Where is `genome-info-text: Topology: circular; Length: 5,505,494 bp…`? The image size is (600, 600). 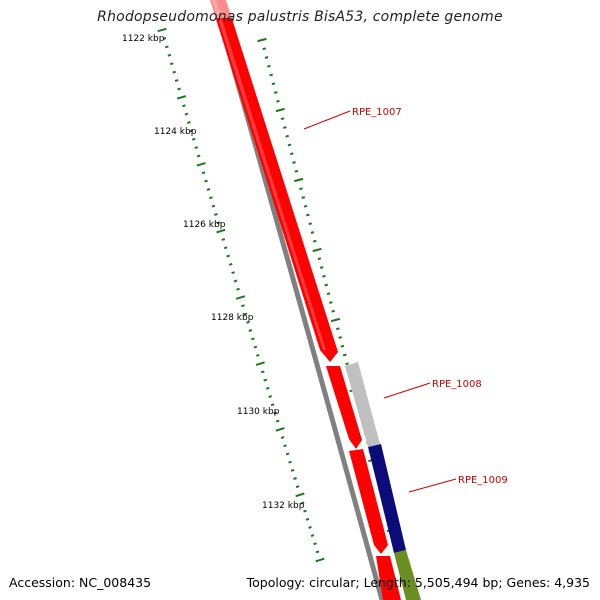 genome-info-text: Topology: circular; Length: 5,505,494 bp… is located at coordinates (418, 582).